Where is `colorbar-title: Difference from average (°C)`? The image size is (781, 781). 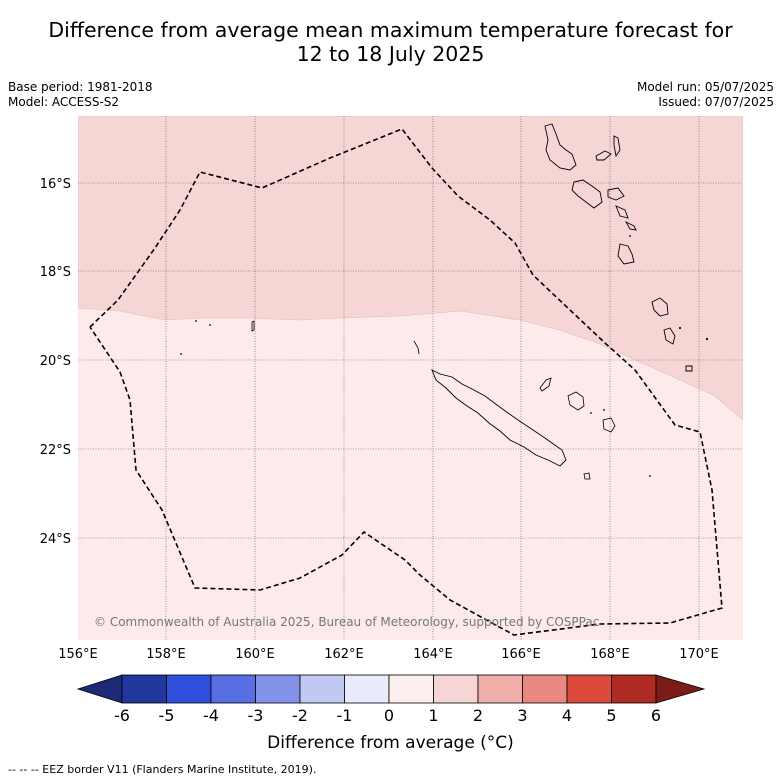 colorbar-title: Difference from average (°C) is located at coordinates (390, 743).